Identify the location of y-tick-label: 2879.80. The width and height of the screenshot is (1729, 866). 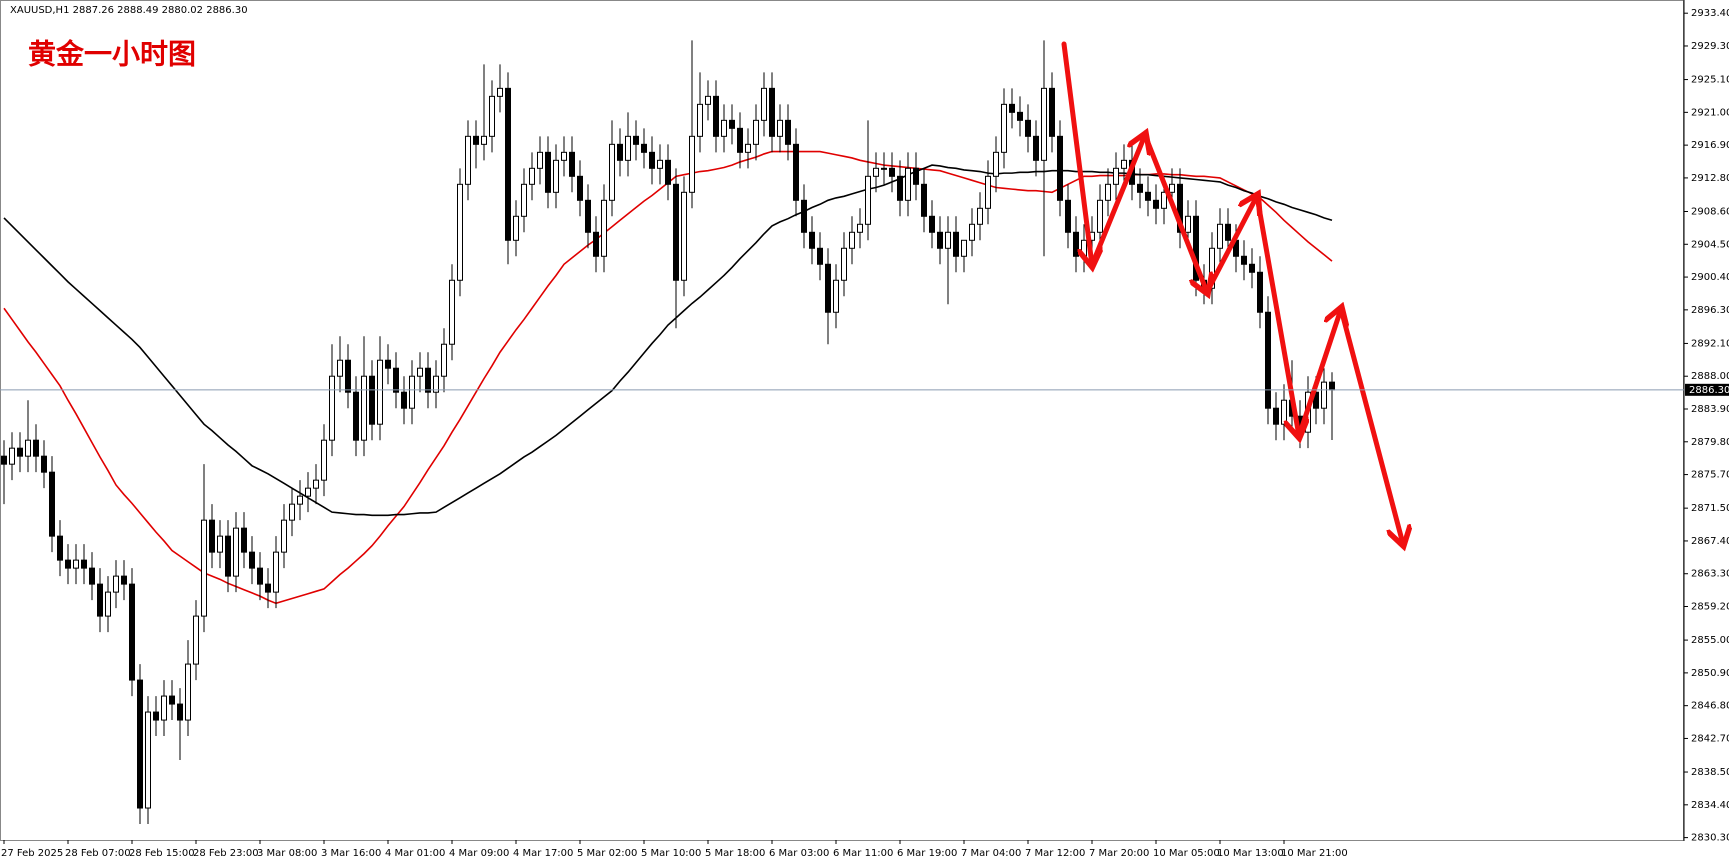
(1710, 442).